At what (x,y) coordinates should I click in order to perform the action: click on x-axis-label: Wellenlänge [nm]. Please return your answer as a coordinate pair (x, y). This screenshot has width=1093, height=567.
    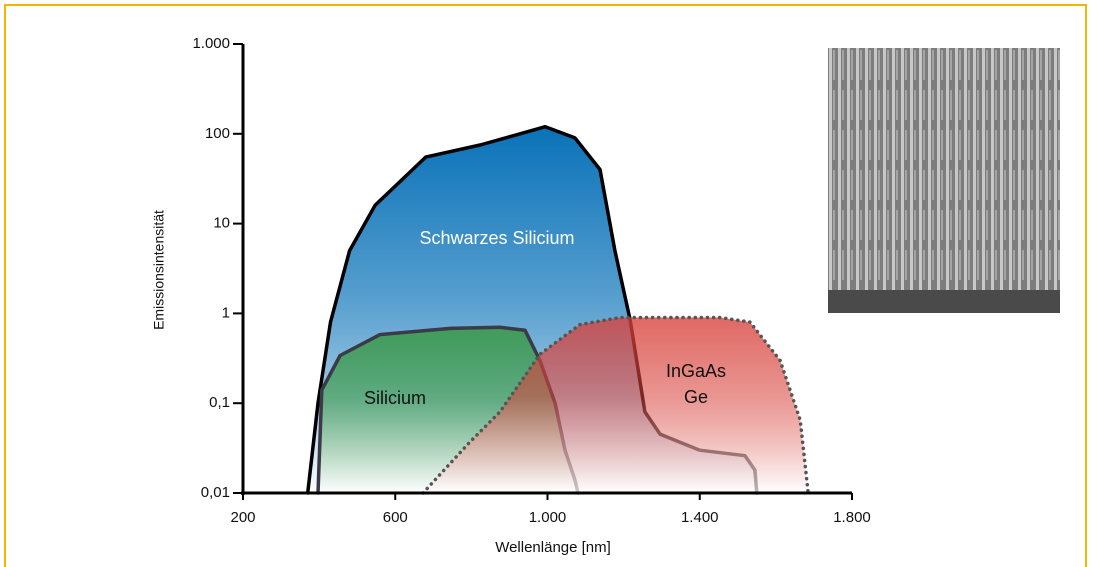
    Looking at the image, I should click on (553, 547).